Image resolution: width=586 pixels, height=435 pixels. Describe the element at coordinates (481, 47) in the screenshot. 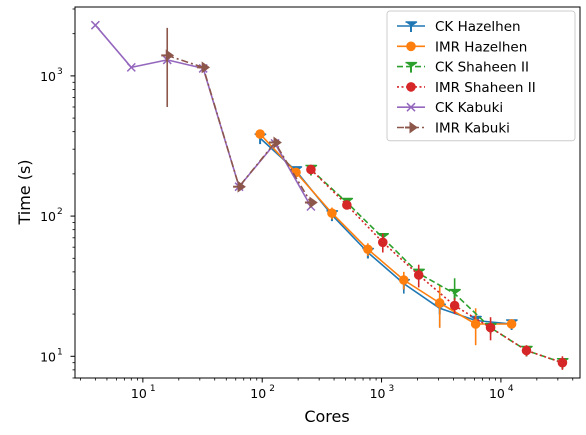

I see `legend-label-1: IMR Hazelhen` at that location.